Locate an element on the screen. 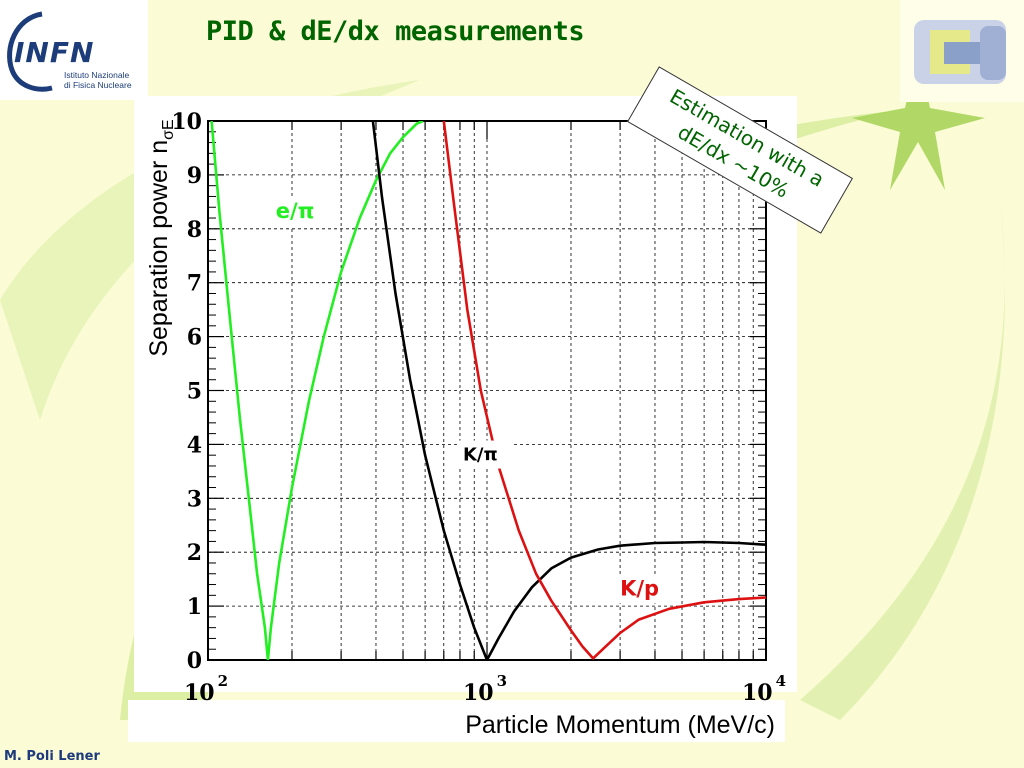 Image resolution: width=1024 pixels, height=768 pixels. y-tick-label: 1 is located at coordinates (194, 607).